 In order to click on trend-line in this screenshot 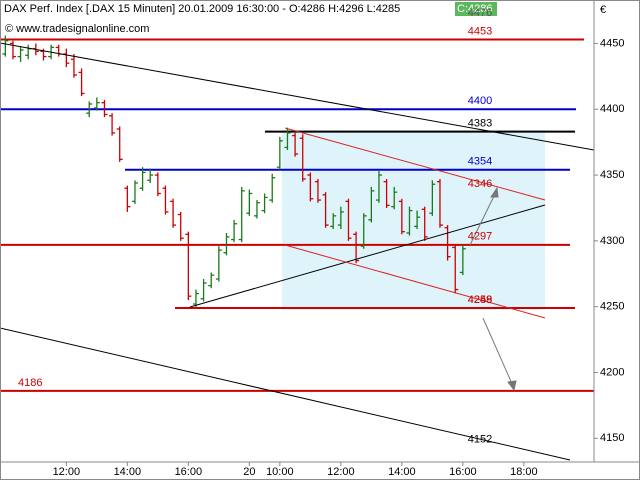, I will do `click(367, 256)`.